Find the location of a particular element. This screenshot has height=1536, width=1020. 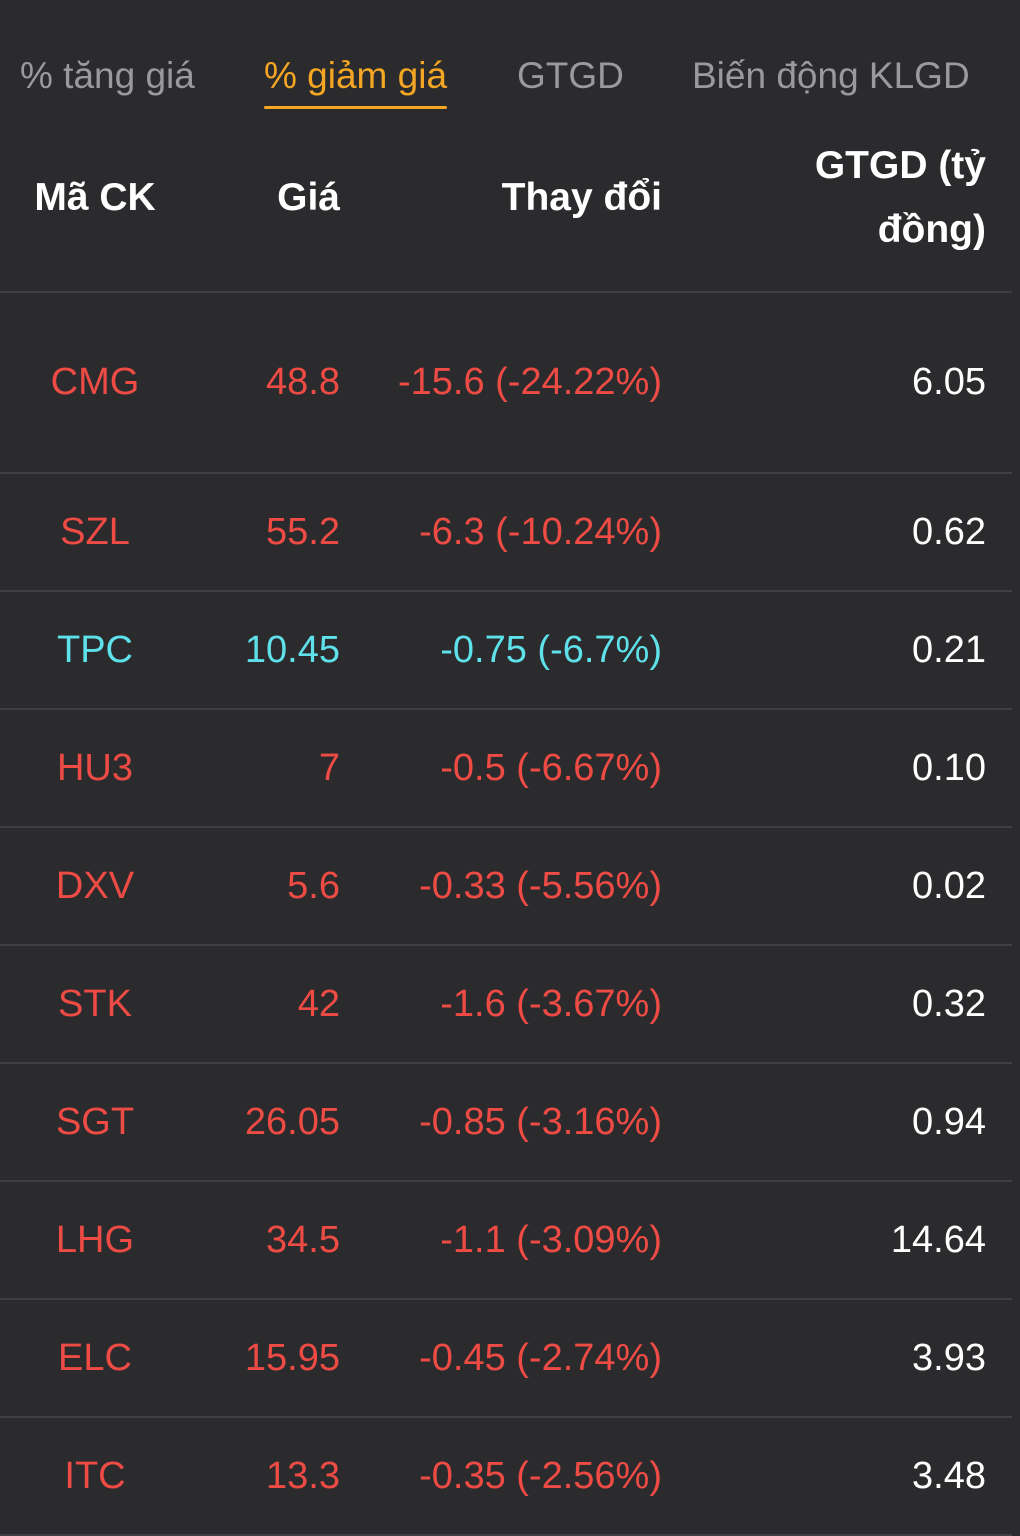

tab-label: % tăng giá is located at coordinates (107, 75).